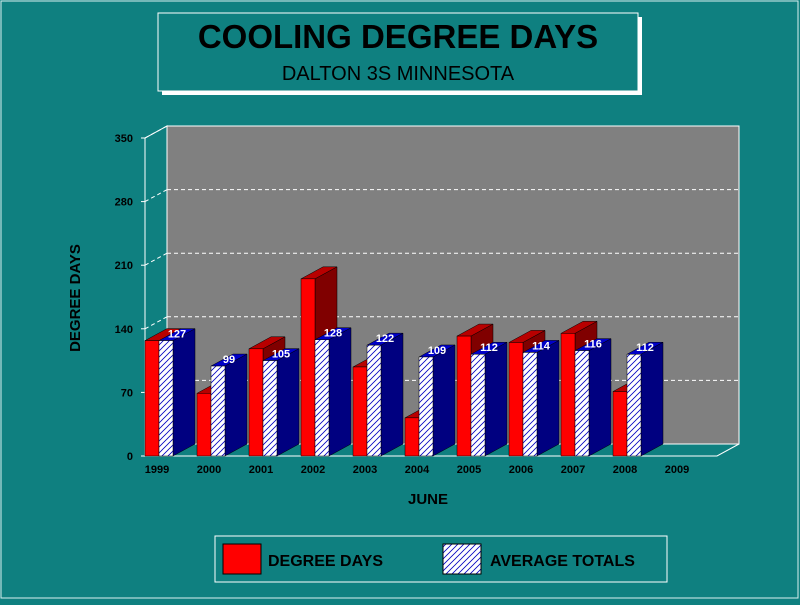 This screenshot has height=605, width=800. I want to click on x-tick-label-2003: 2003, so click(365, 470).